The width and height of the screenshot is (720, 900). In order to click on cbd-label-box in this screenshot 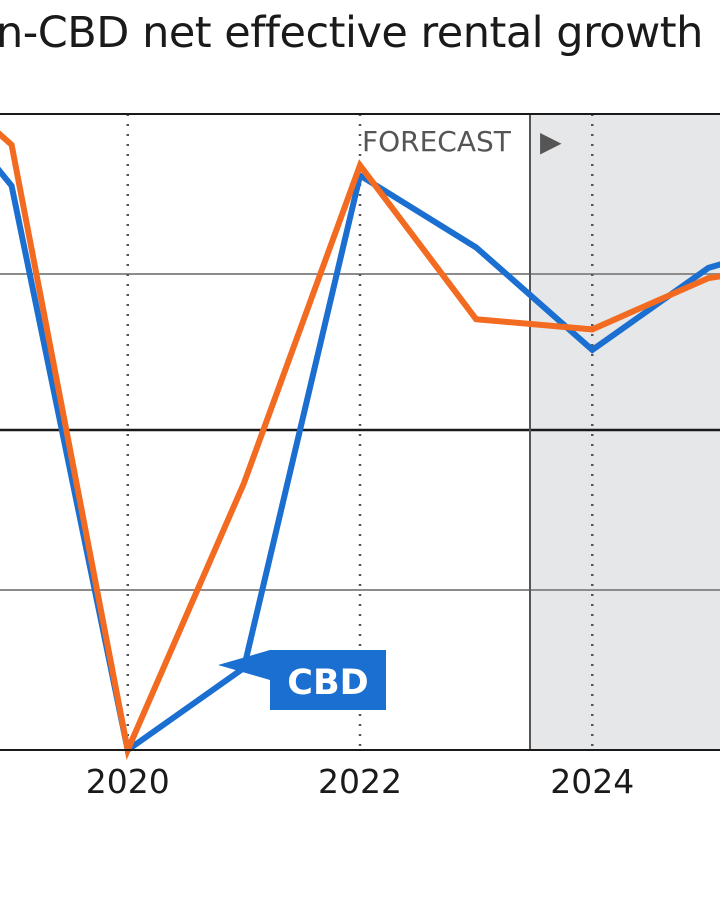, I will do `click(302, 680)`.